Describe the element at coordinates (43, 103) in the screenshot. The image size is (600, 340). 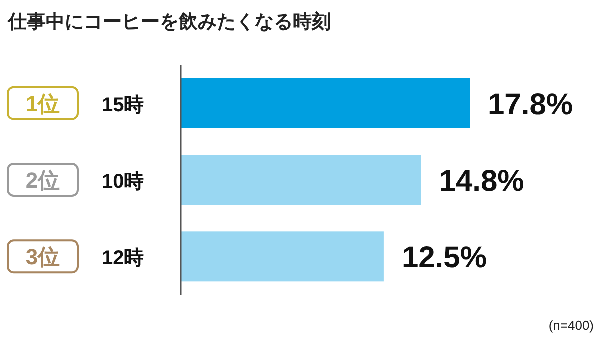
I see `annotation: 1位` at that location.